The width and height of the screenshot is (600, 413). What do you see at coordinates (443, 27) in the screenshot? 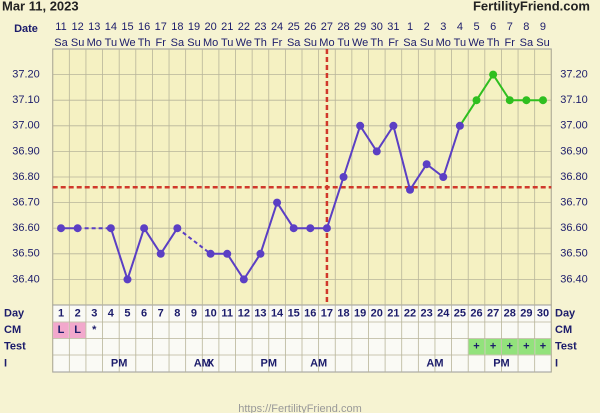
I see `date: 3` at bounding box center [443, 27].